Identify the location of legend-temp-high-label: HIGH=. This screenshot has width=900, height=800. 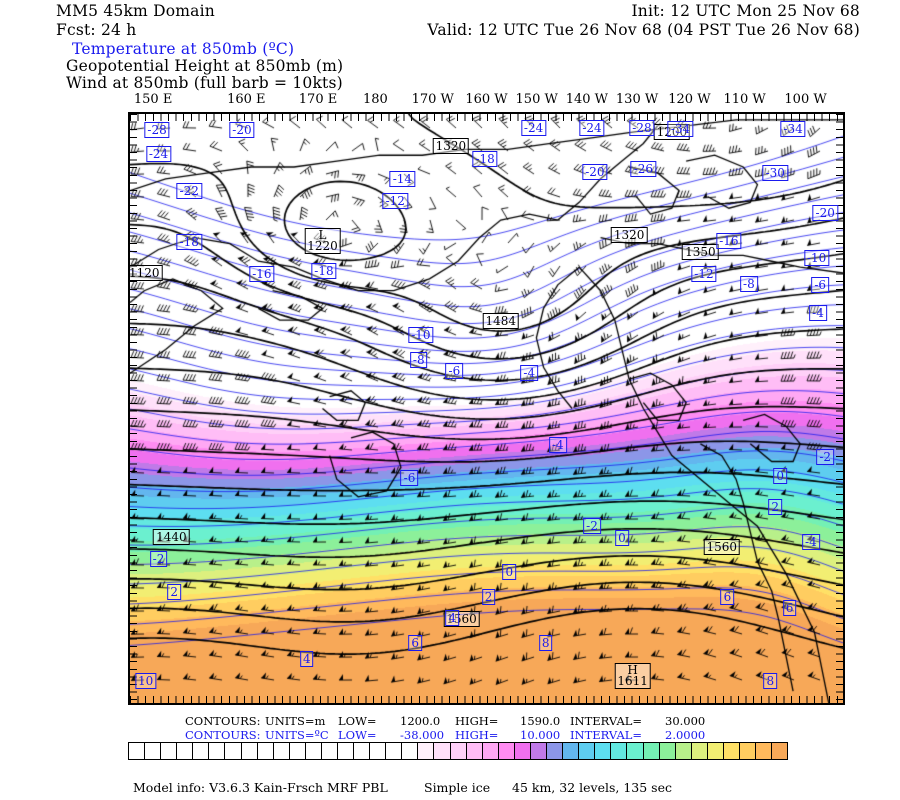
(477, 735).